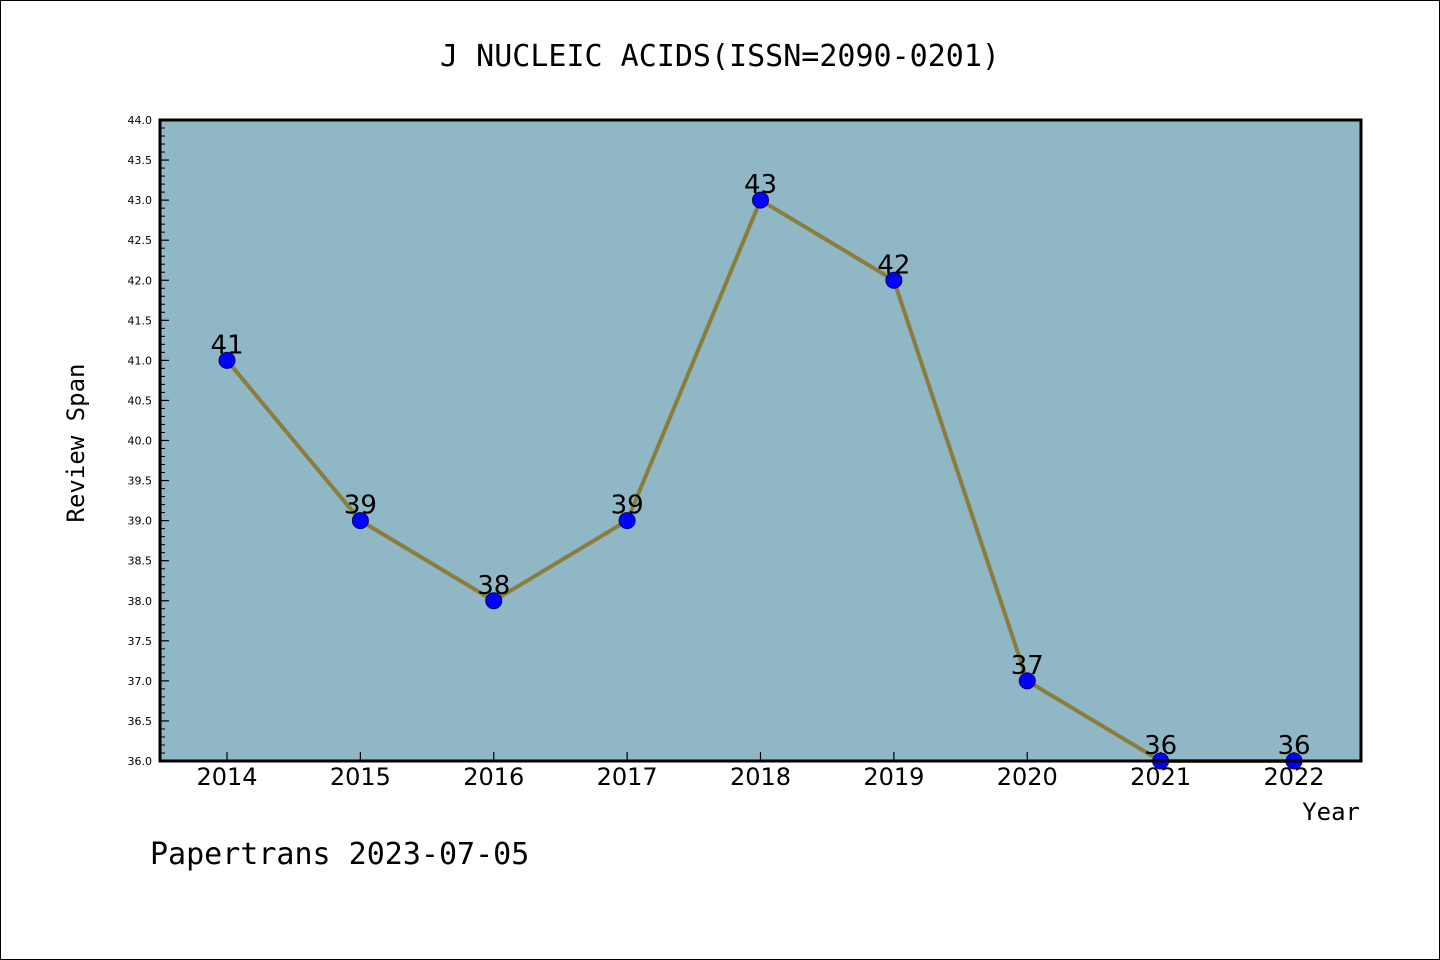 Image resolution: width=1440 pixels, height=960 pixels. What do you see at coordinates (140, 200) in the screenshot?
I see `y-tick-label: 43.0` at bounding box center [140, 200].